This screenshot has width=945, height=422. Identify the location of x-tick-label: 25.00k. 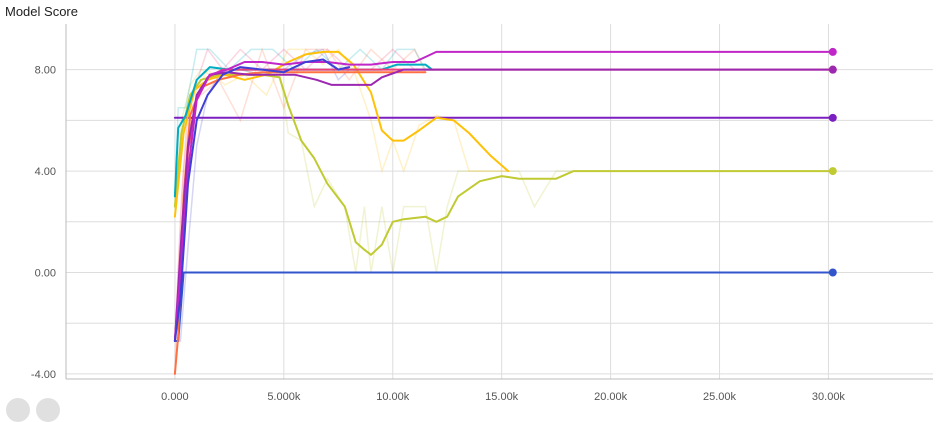
(720, 397).